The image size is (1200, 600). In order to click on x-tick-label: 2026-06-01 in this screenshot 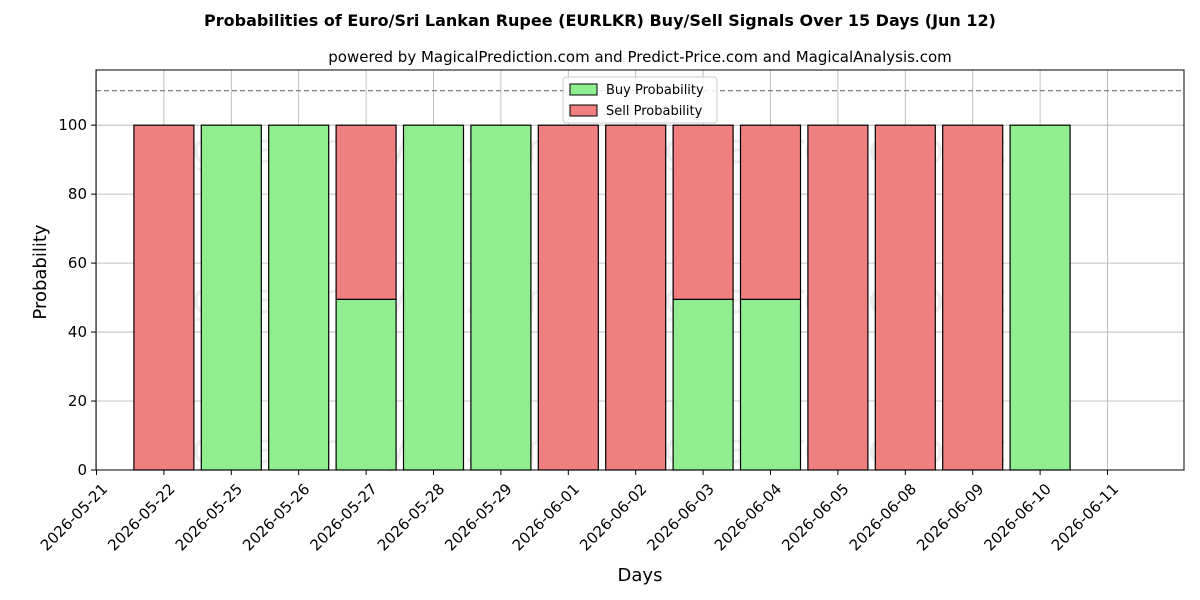, I will do `click(546, 517)`.